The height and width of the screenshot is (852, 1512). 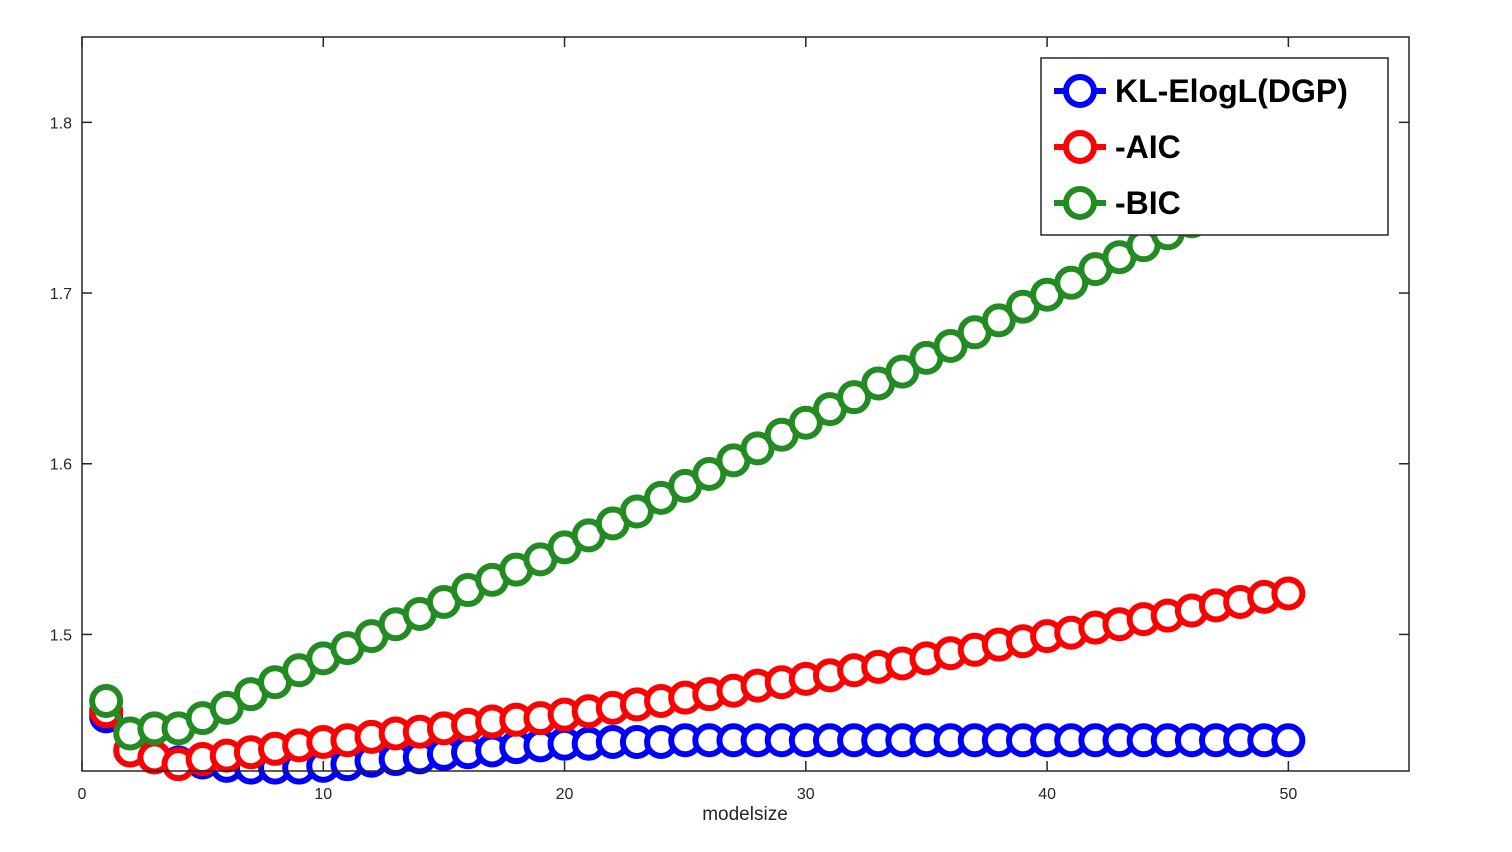 I want to click on legend-item: -AIC, so click(x=1117, y=147).